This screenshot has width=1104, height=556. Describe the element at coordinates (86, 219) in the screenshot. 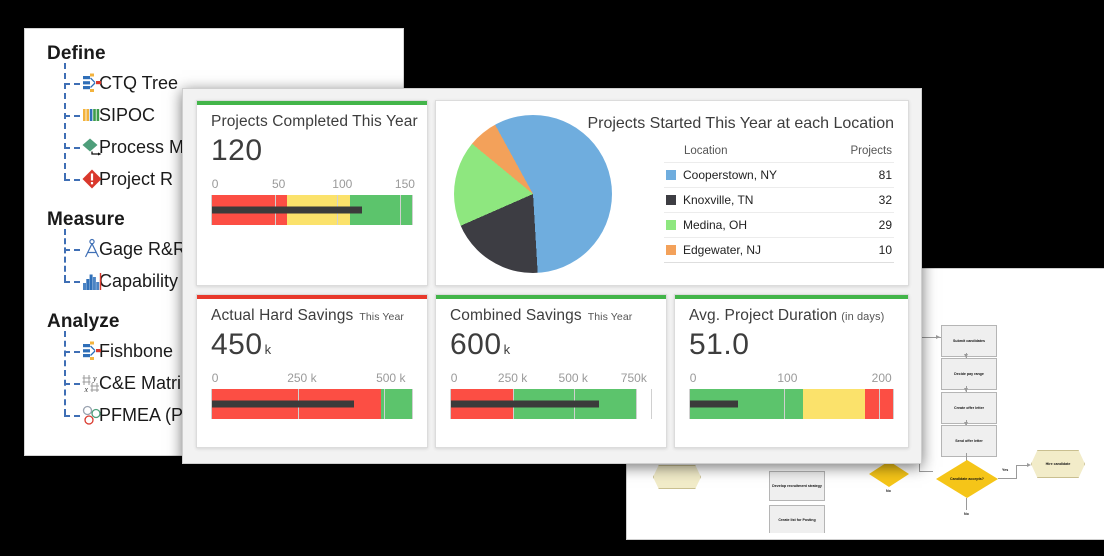

I see `roadmap-group-measure: Measure` at that location.